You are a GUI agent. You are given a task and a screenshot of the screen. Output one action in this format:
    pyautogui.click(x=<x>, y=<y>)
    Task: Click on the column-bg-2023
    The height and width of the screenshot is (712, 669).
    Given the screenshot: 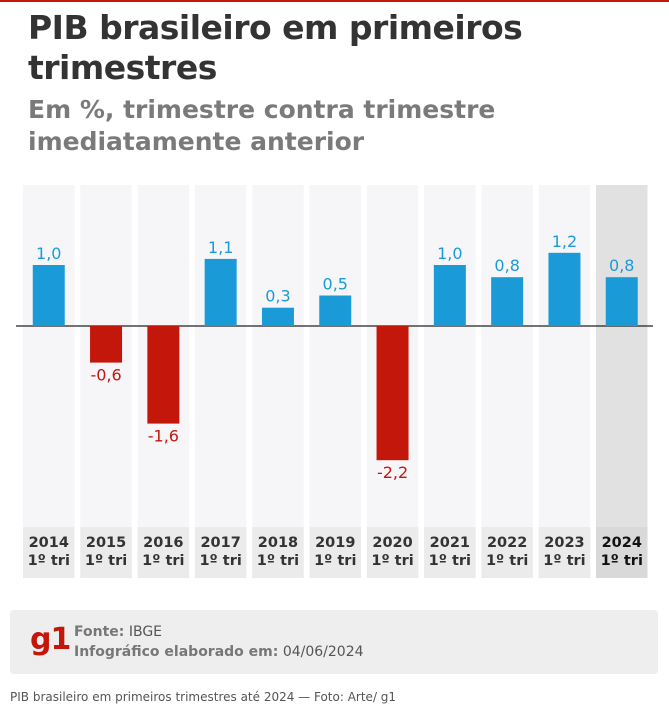 What is the action you would take?
    pyautogui.click(x=564, y=381)
    